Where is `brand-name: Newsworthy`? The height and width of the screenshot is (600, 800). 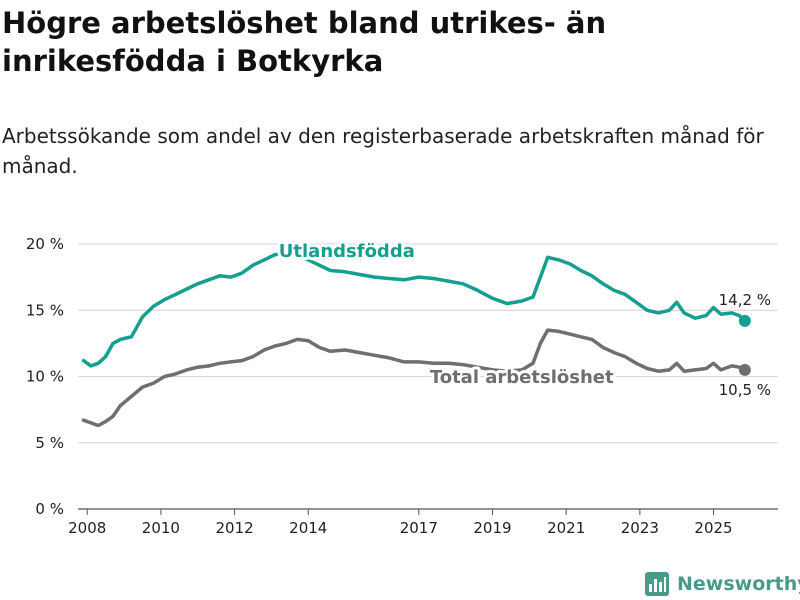
brand-name: Newsworthy is located at coordinates (738, 584).